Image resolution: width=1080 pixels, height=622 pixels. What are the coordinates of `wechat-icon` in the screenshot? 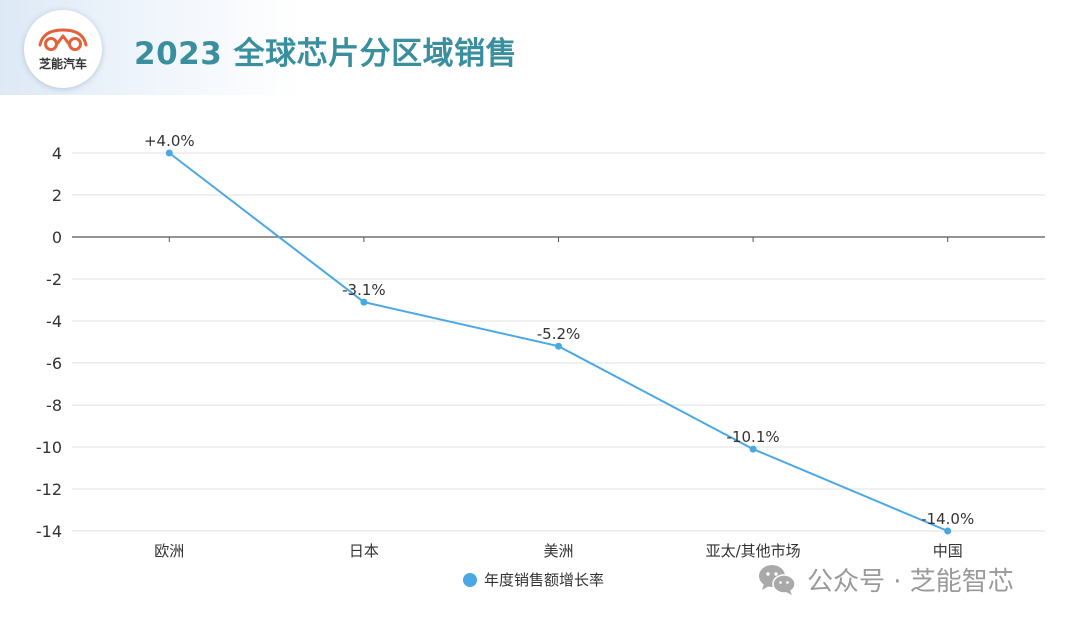 It's located at (777, 579).